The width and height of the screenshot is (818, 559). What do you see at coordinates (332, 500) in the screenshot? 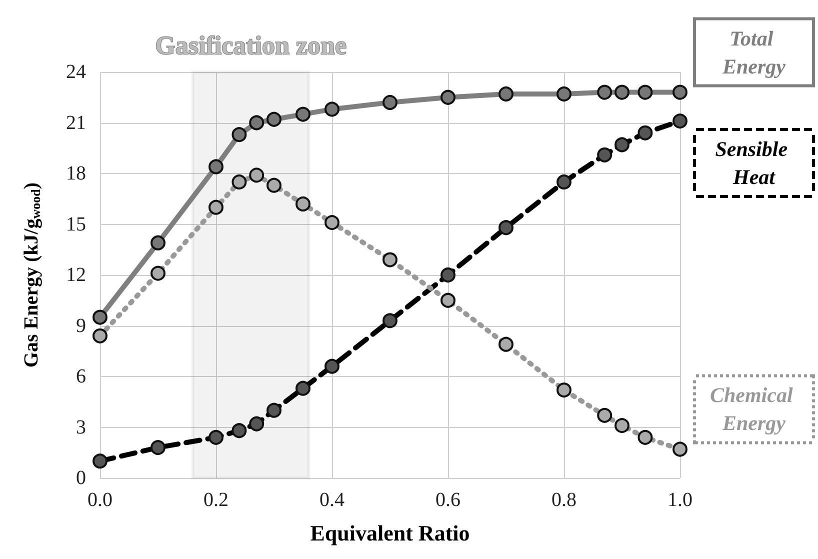
I see `x-tick-label: 0.4` at bounding box center [332, 500].